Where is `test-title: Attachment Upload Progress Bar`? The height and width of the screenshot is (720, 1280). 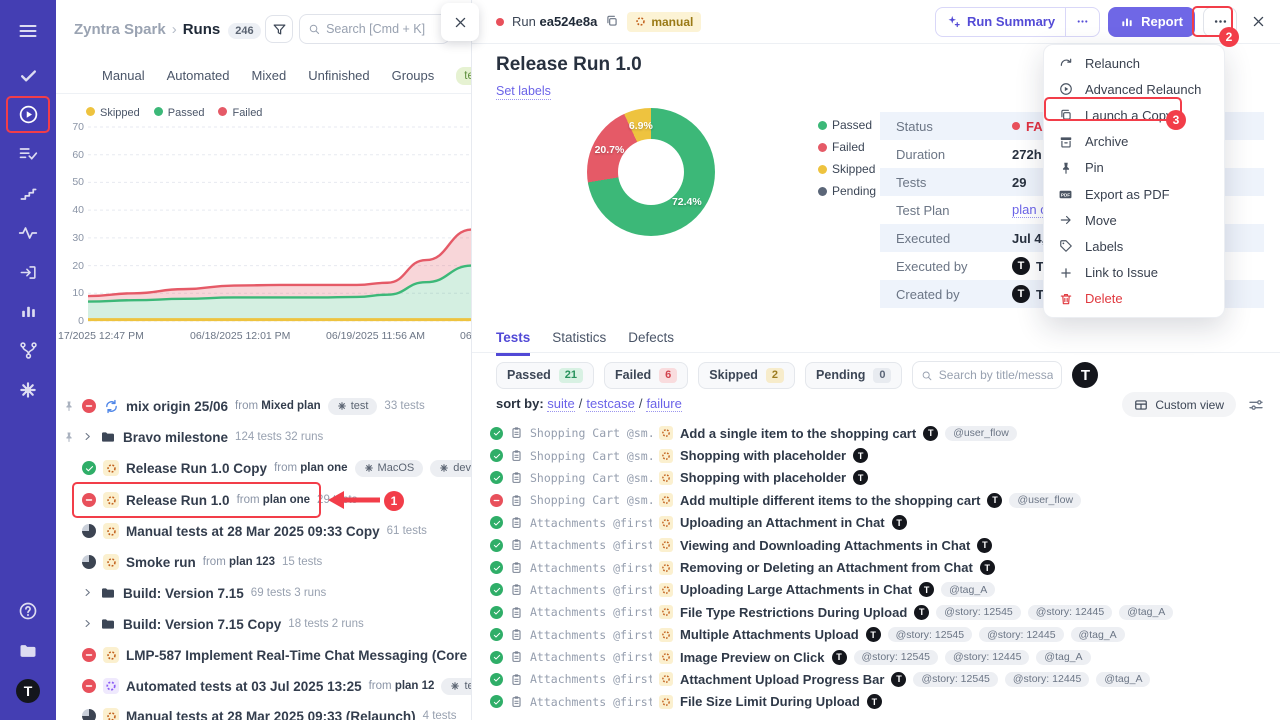 test-title: Attachment Upload Progress Bar is located at coordinates (782, 679).